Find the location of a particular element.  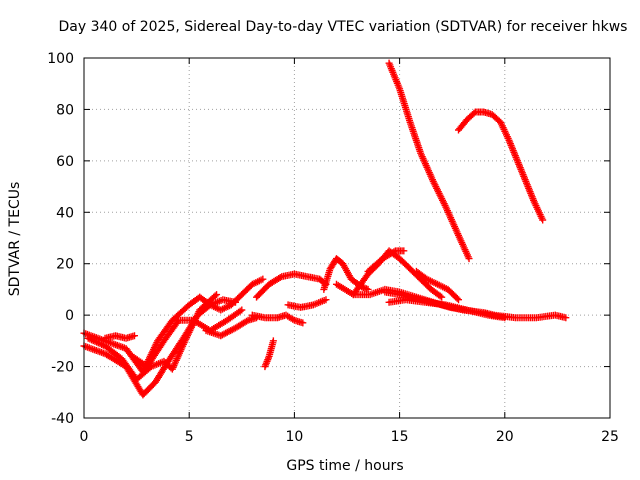

y-tick-label: 20 is located at coordinates (65, 265).